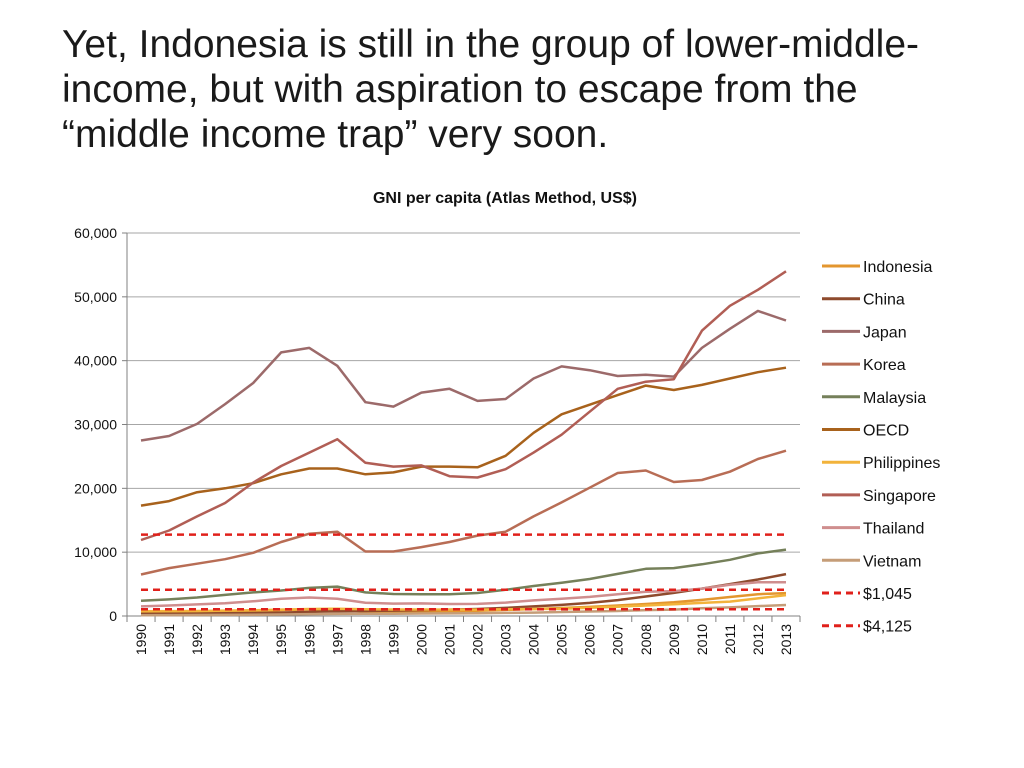 The width and height of the screenshot is (1024, 768). I want to click on x-tick-label: 2006, so click(590, 639).